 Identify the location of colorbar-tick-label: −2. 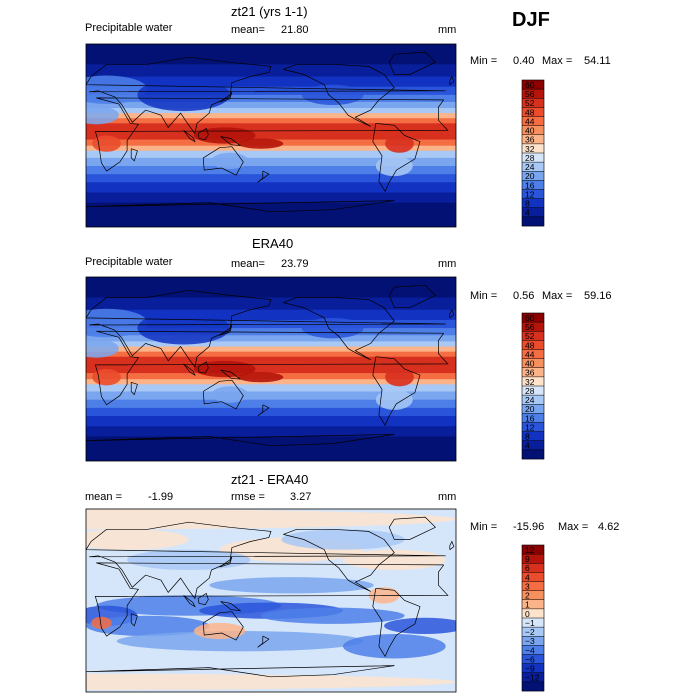
(530, 632).